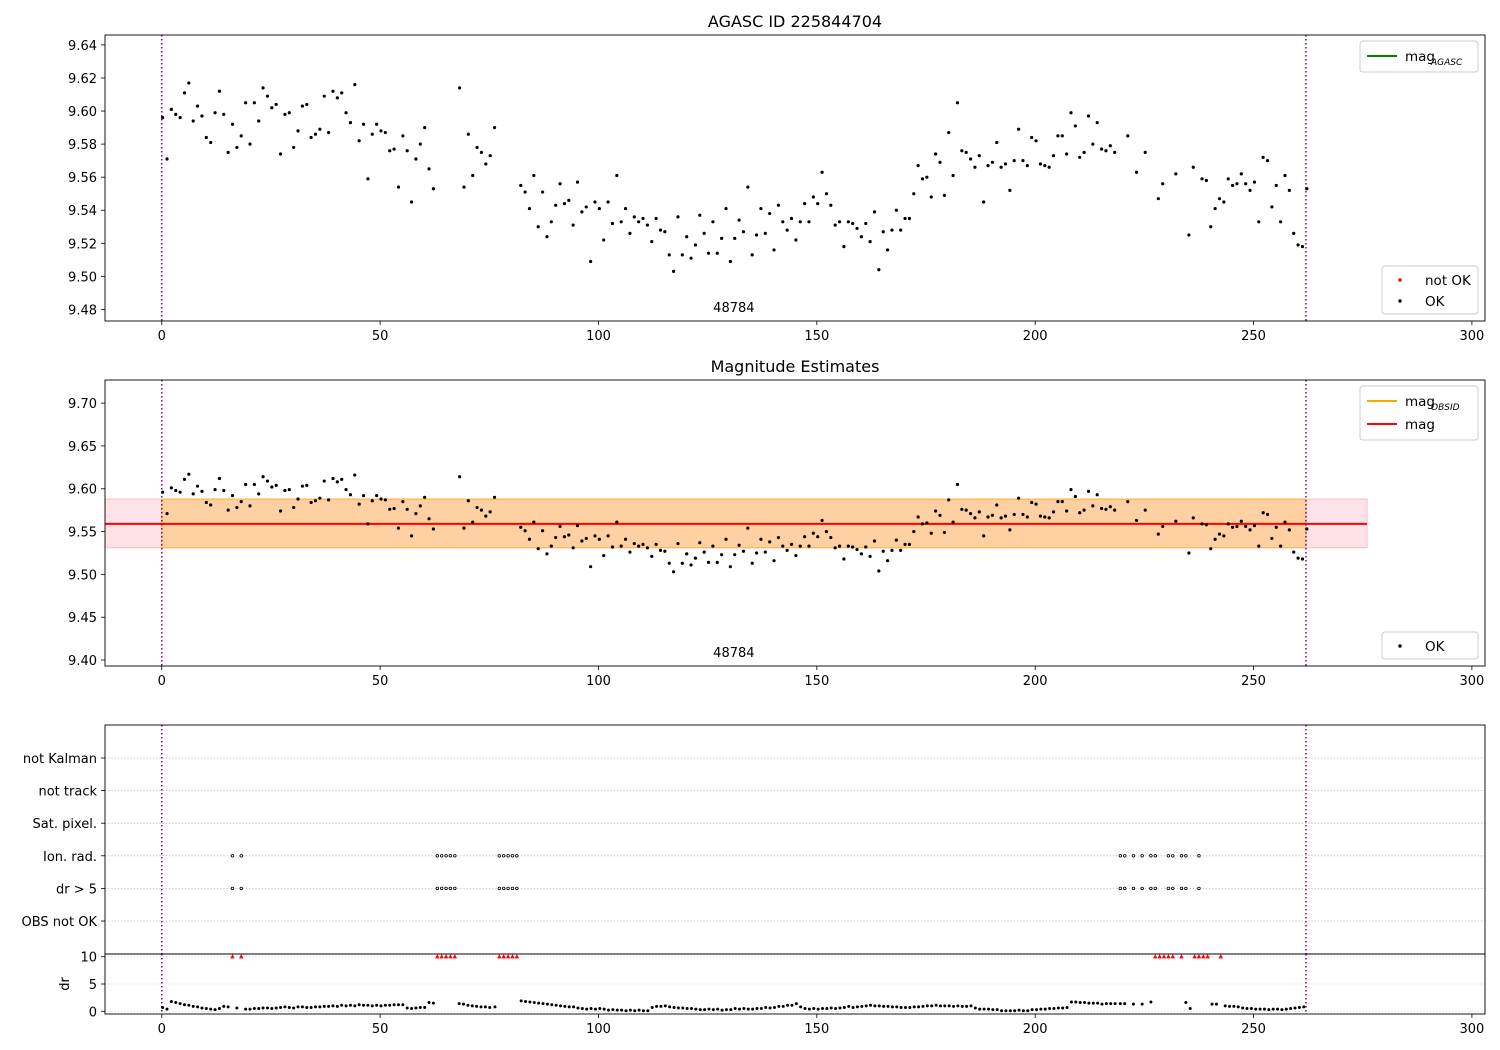 The width and height of the screenshot is (1500, 1050). Describe the element at coordinates (1430, 645) in the screenshot. I see `legend-box-points` at that location.